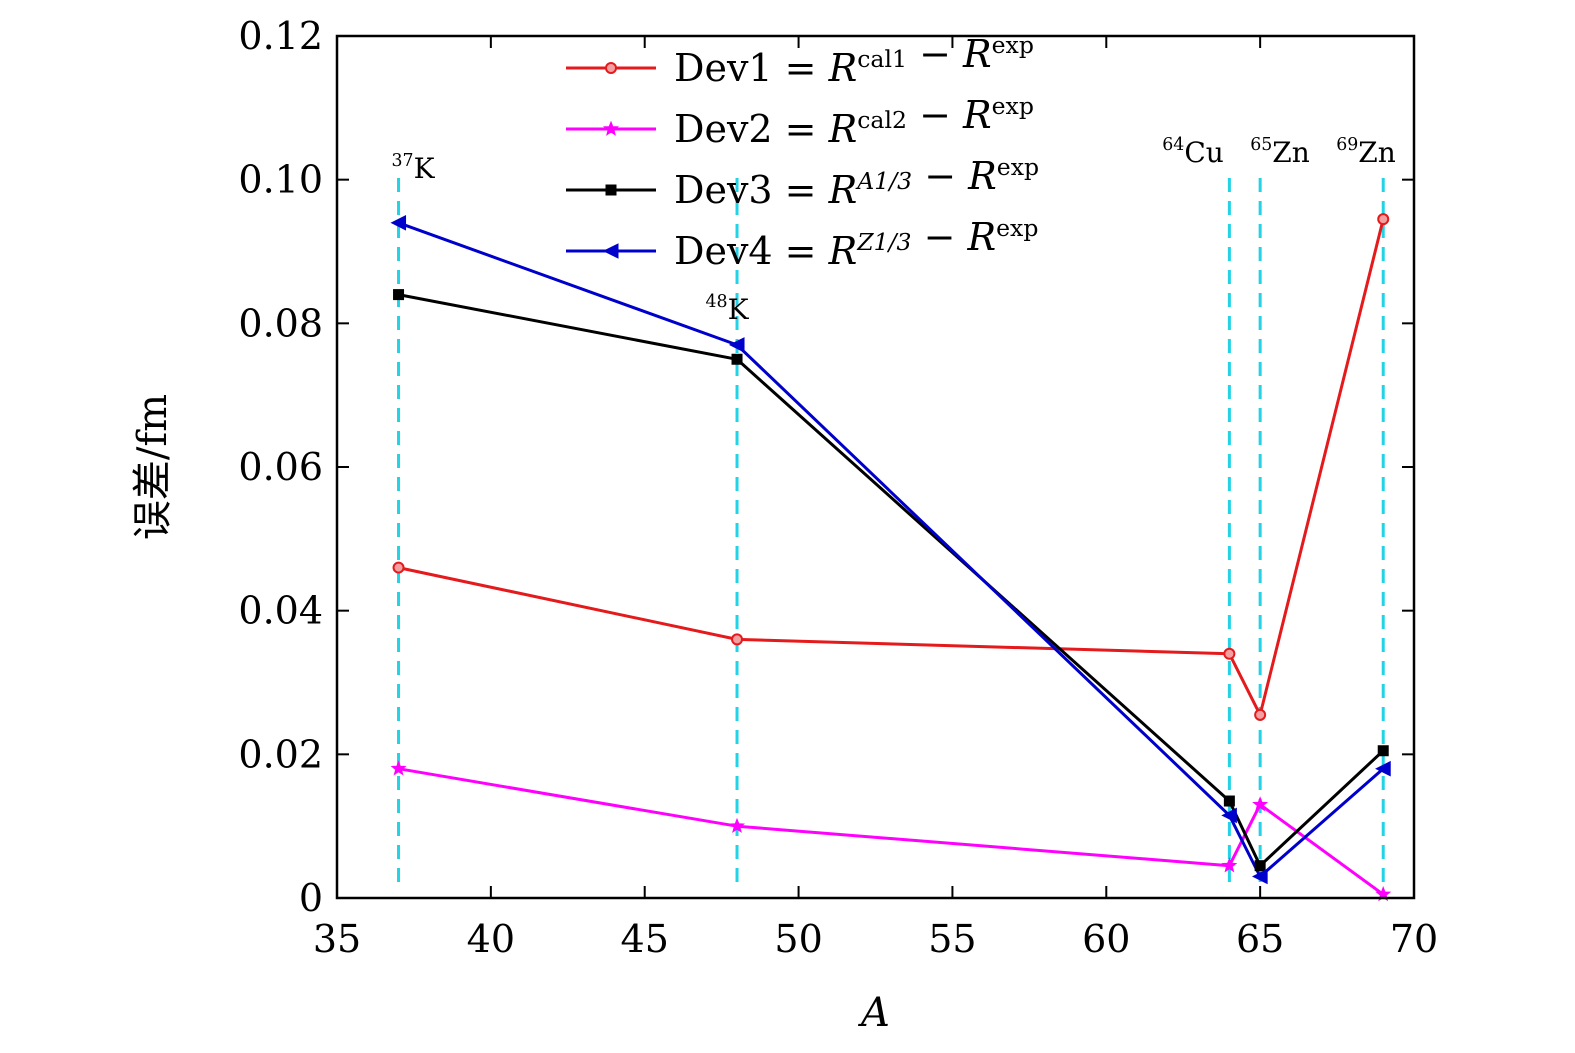  What do you see at coordinates (491, 939) in the screenshot?
I see `x-tick-label: 40` at bounding box center [491, 939].